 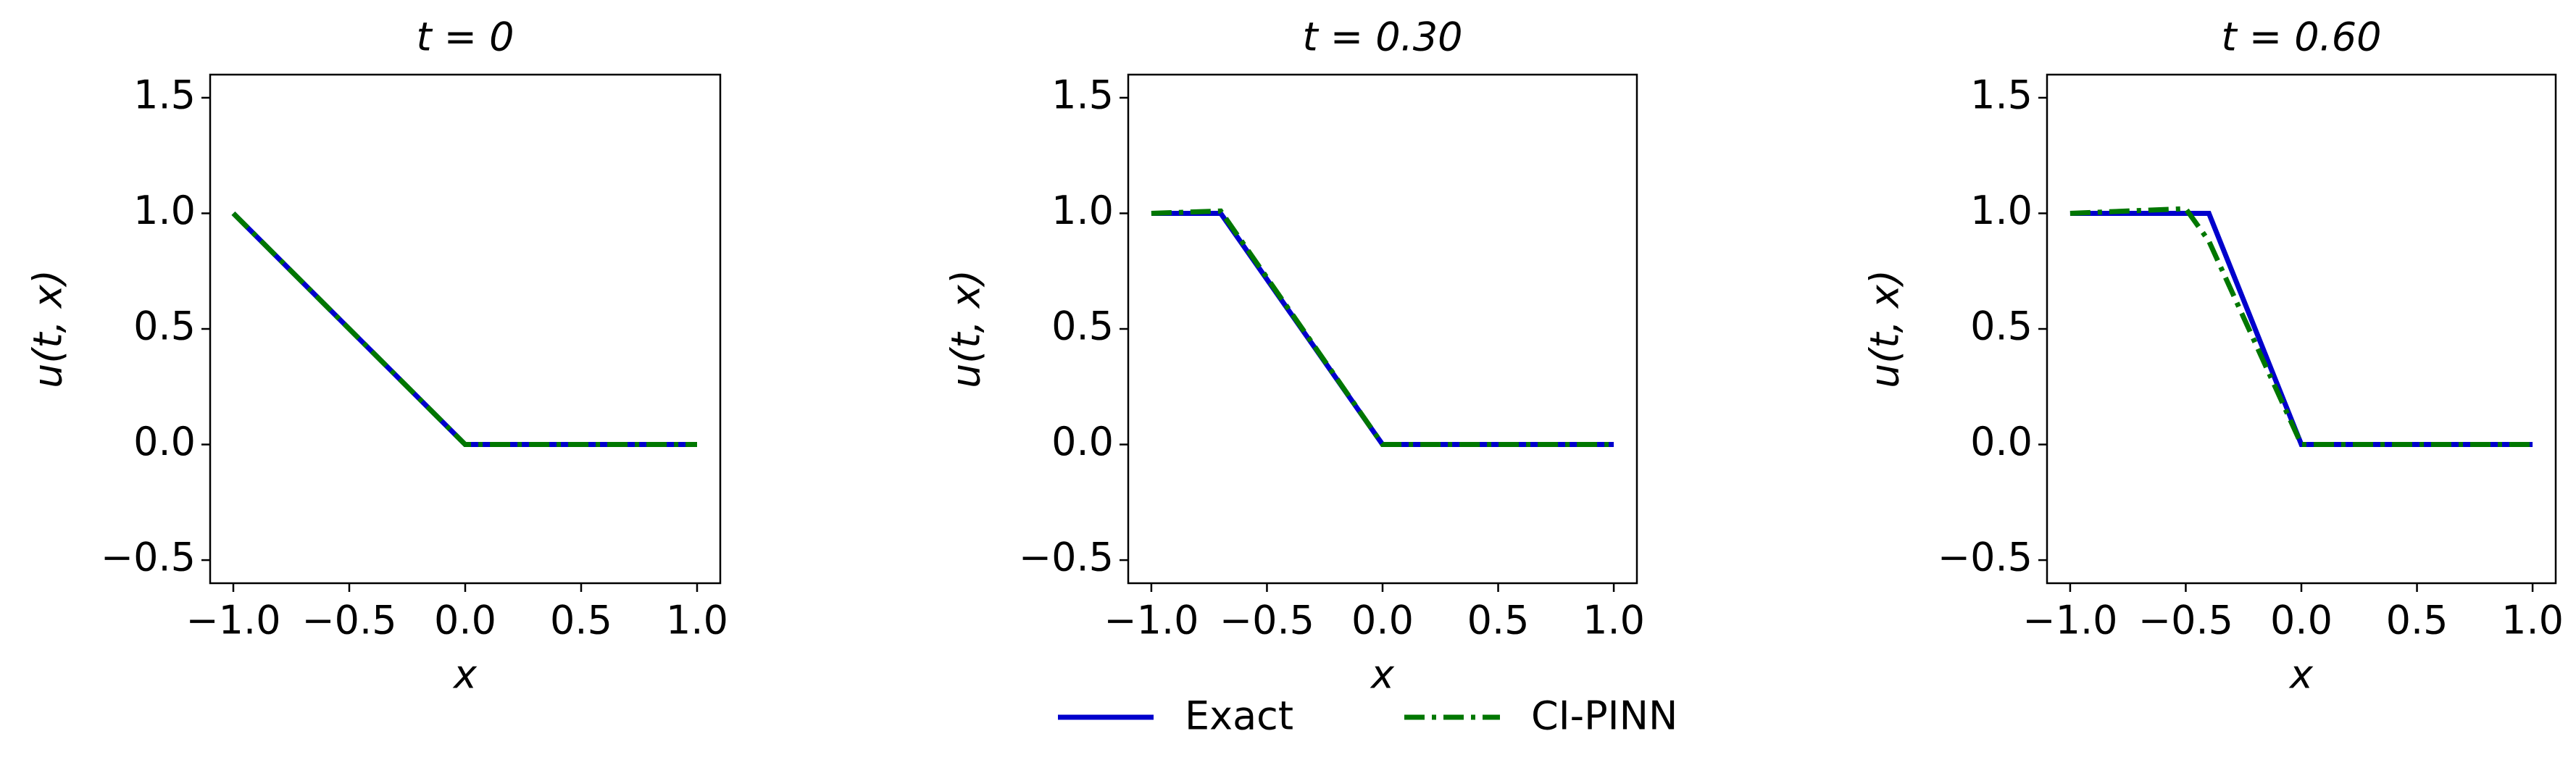 What do you see at coordinates (2302, 37) in the screenshot?
I see `chart-title: t = 0.60` at bounding box center [2302, 37].